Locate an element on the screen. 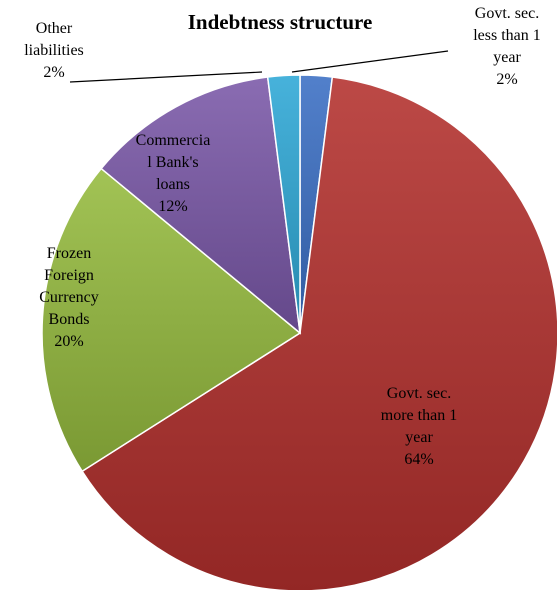 The height and width of the screenshot is (595, 557). slice-label-4: Commercia l Bank's loans 12% is located at coordinates (173, 173).